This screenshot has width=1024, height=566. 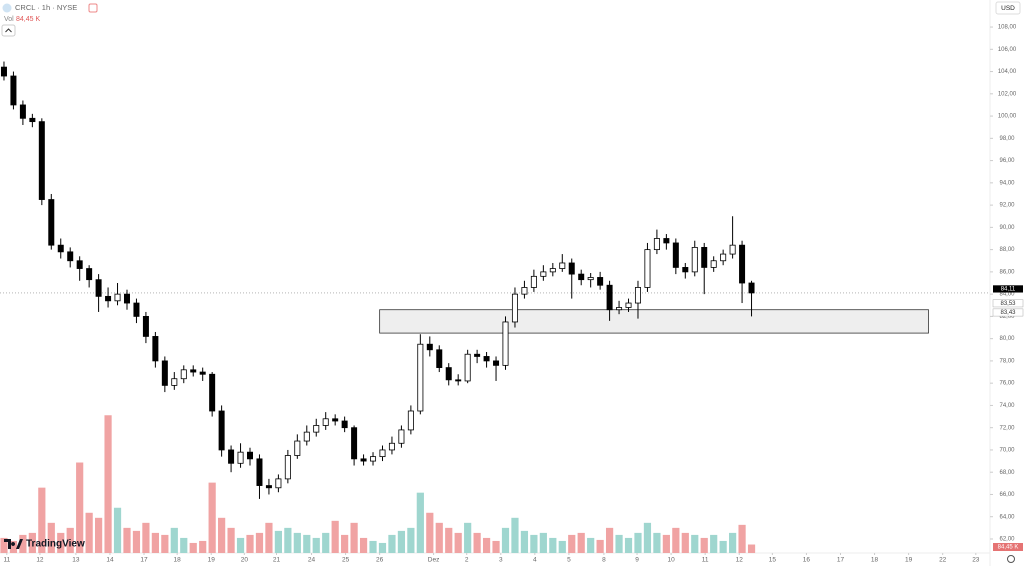 What do you see at coordinates (1007, 228) in the screenshot?
I see `y-tick-label: 90,00` at bounding box center [1007, 228].